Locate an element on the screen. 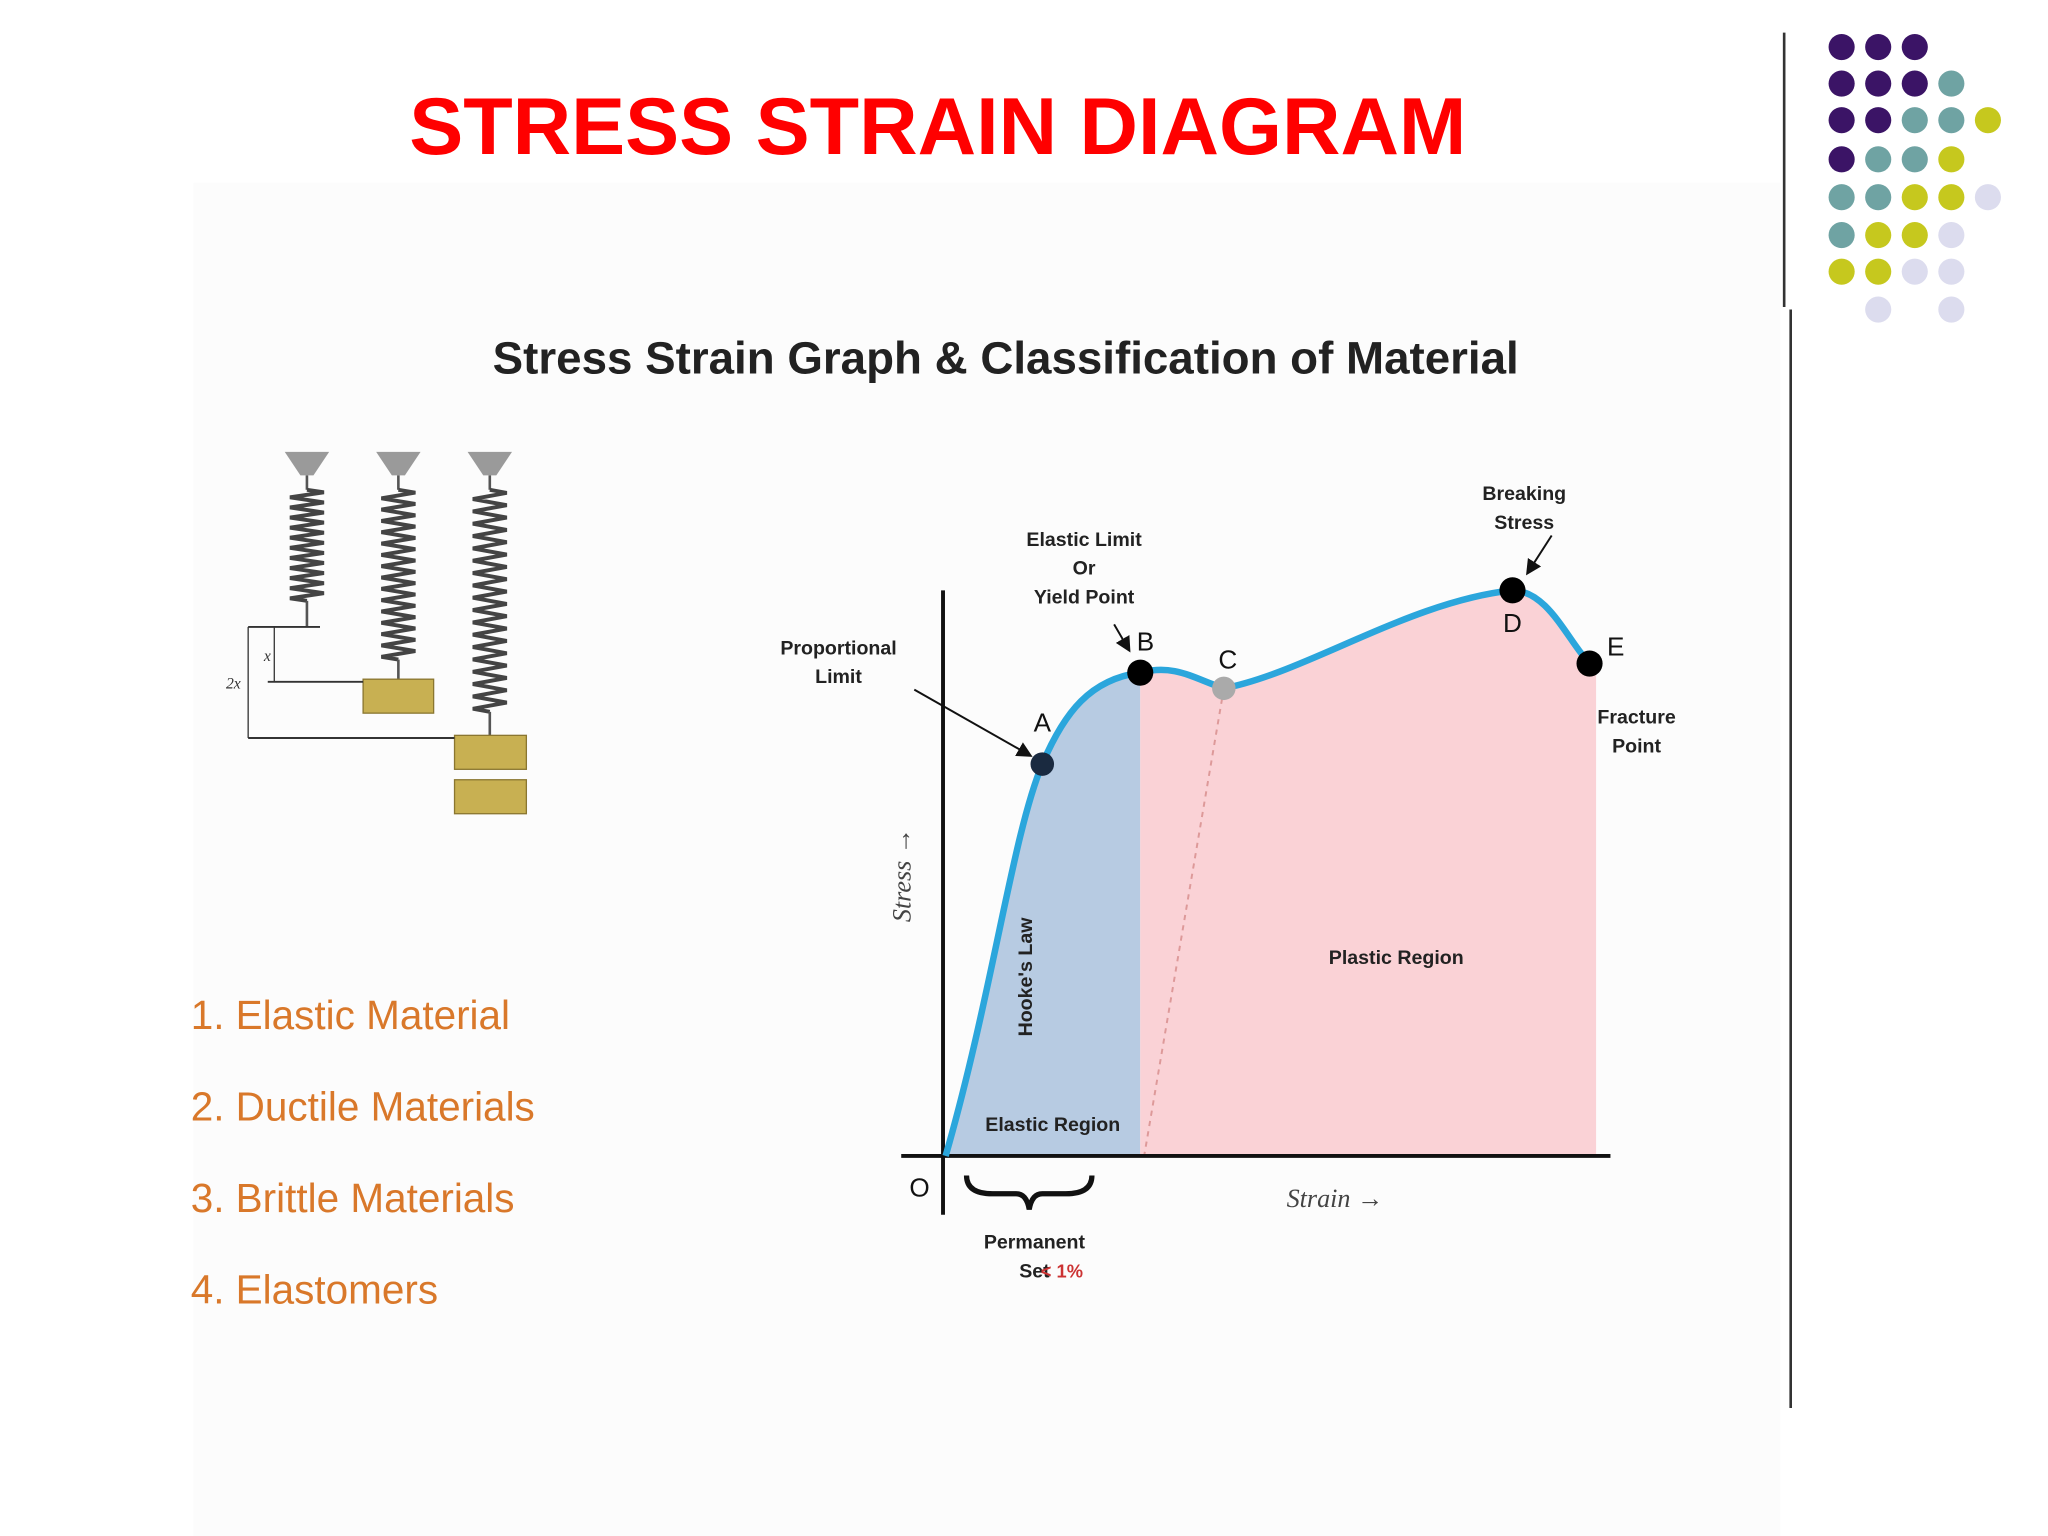  plastic-region-label: Plastic Region is located at coordinates (1396, 958).